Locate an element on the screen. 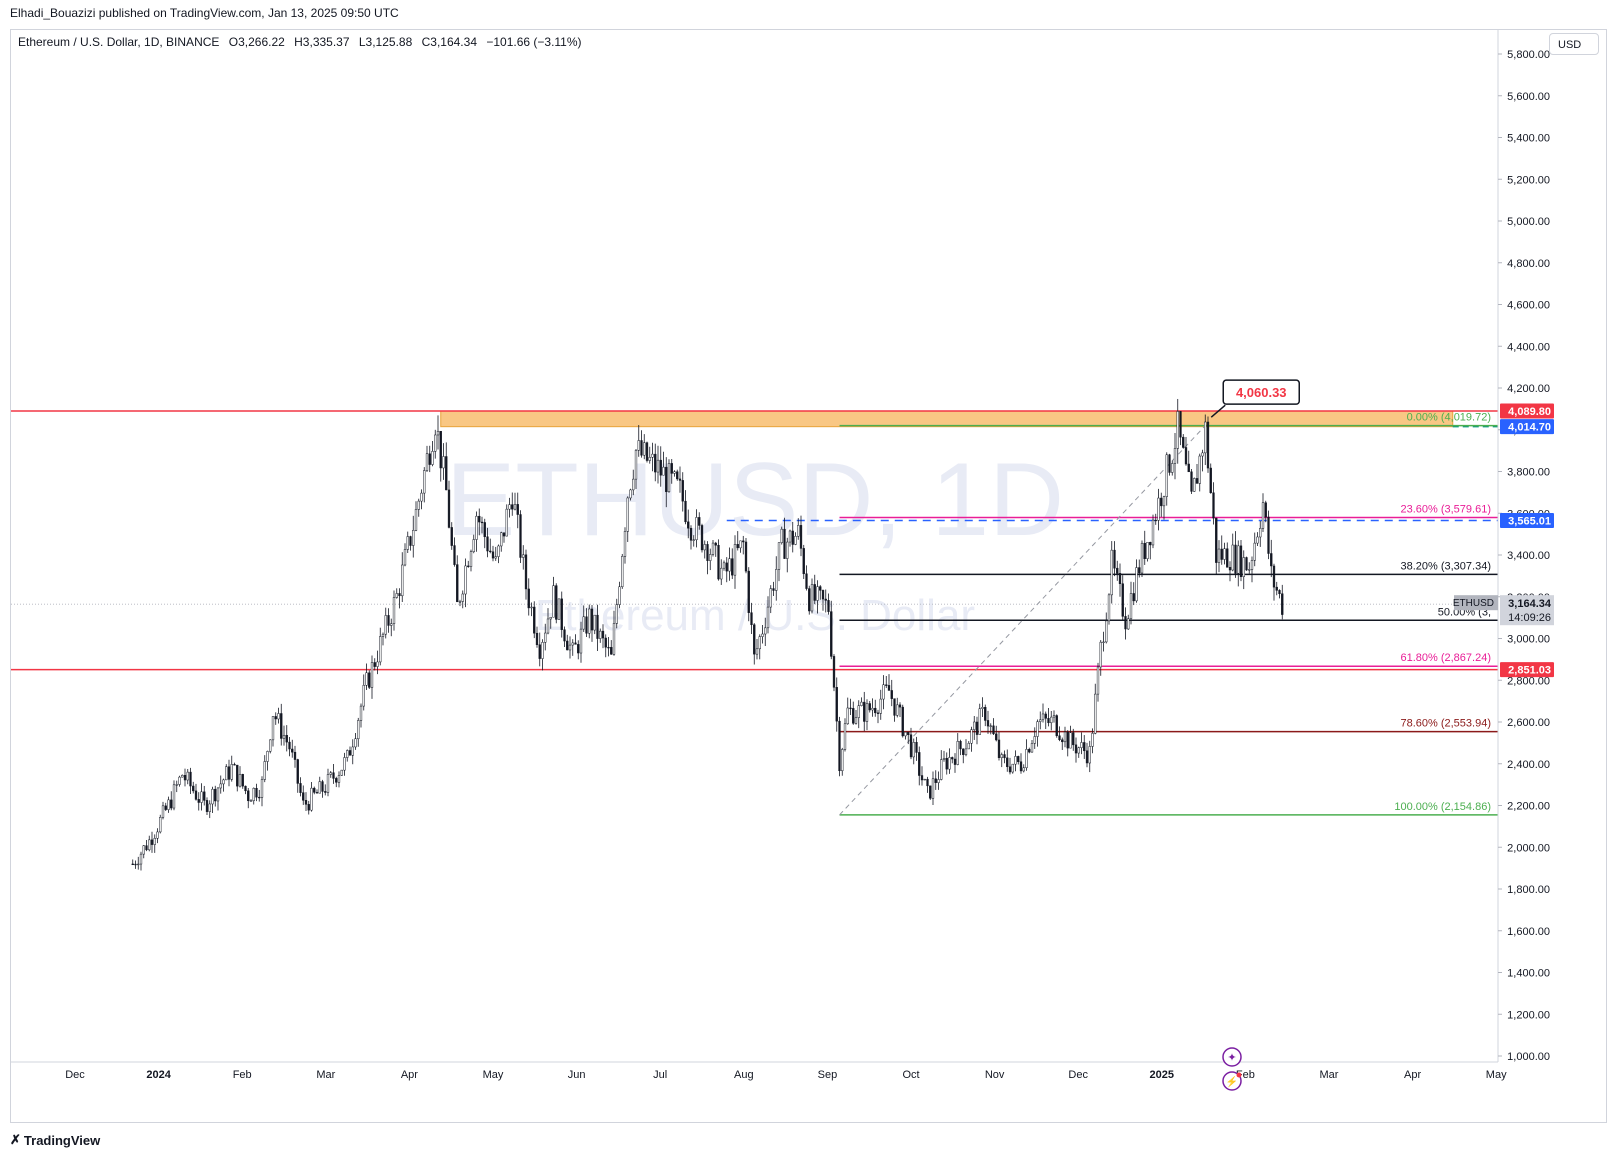  fib-level-label: 23.60% (3,579.61) is located at coordinates (1445, 510).